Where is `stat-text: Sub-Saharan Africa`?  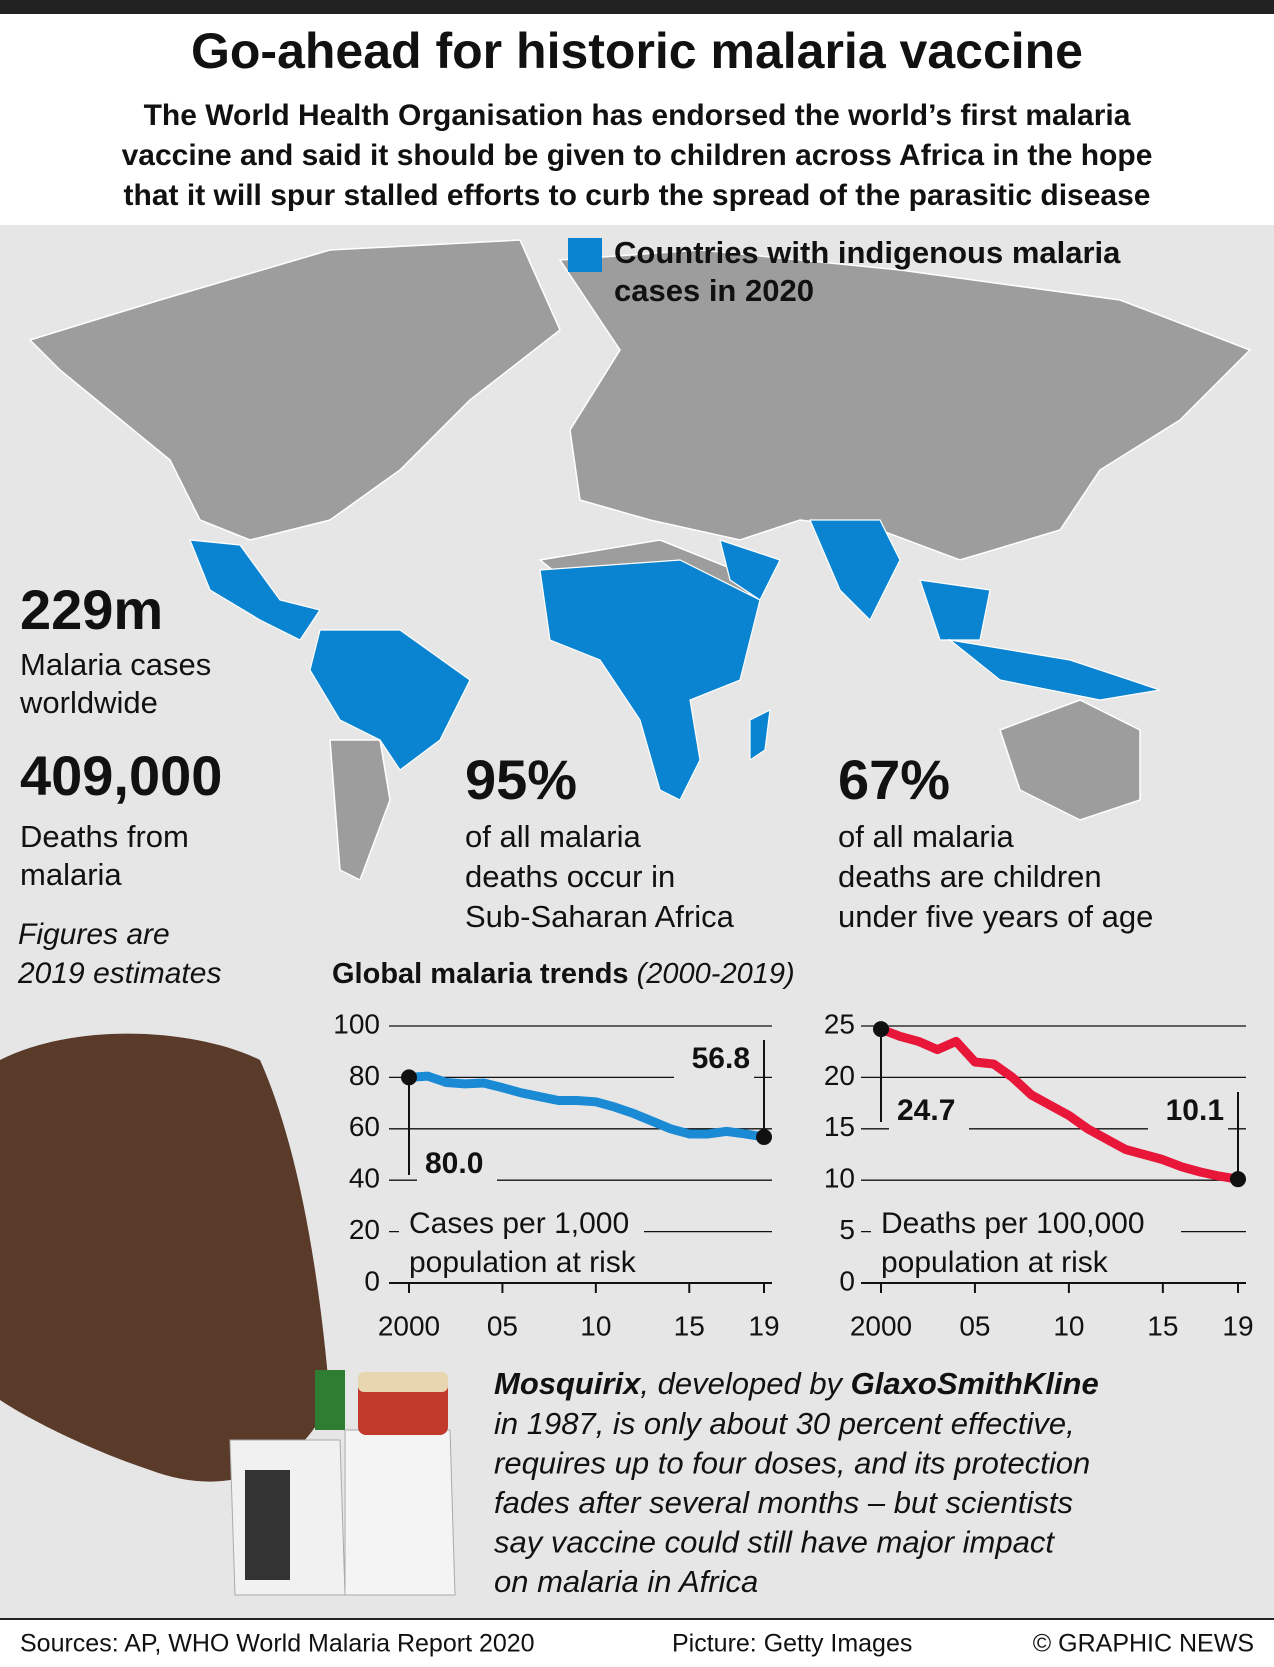 stat-text: Sub-Saharan Africa is located at coordinates (600, 916).